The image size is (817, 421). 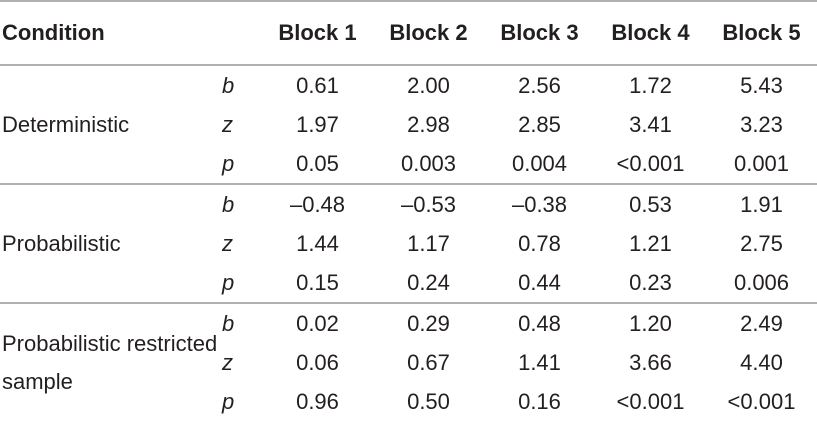 What do you see at coordinates (317, 243) in the screenshot?
I see `table-cell: 1.44` at bounding box center [317, 243].